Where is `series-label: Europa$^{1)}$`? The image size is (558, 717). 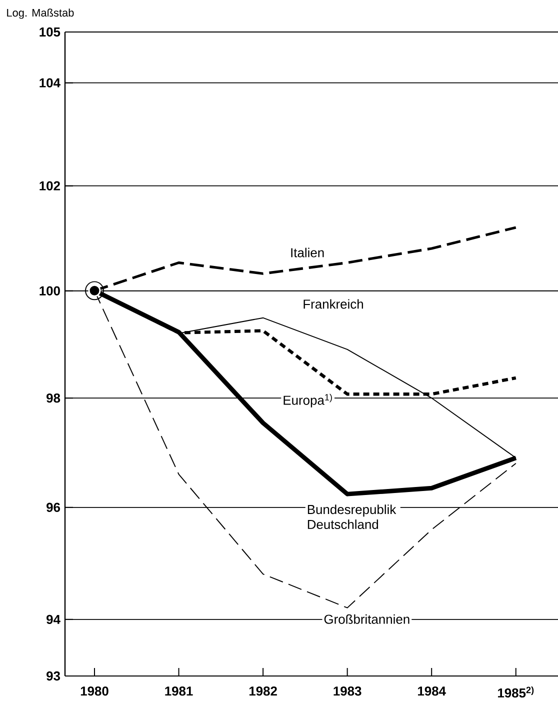
series-label: Europa$^{1)}$ is located at coordinates (308, 401).